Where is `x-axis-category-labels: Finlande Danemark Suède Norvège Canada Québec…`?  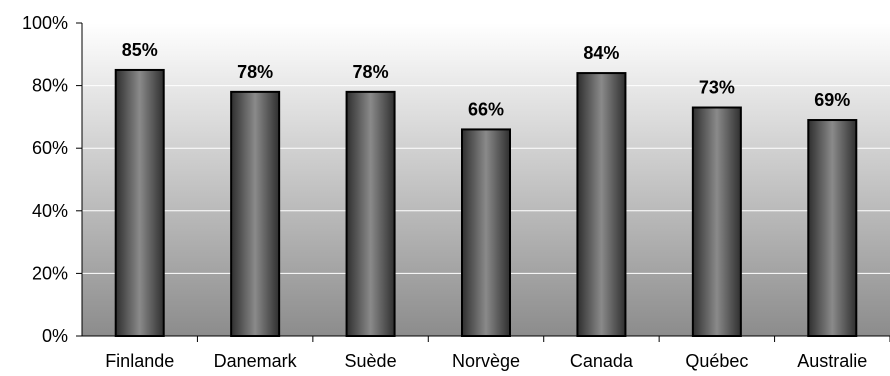
x-axis-category-labels: Finlande Danemark Suède Norvège Canada Québec… is located at coordinates (486, 361).